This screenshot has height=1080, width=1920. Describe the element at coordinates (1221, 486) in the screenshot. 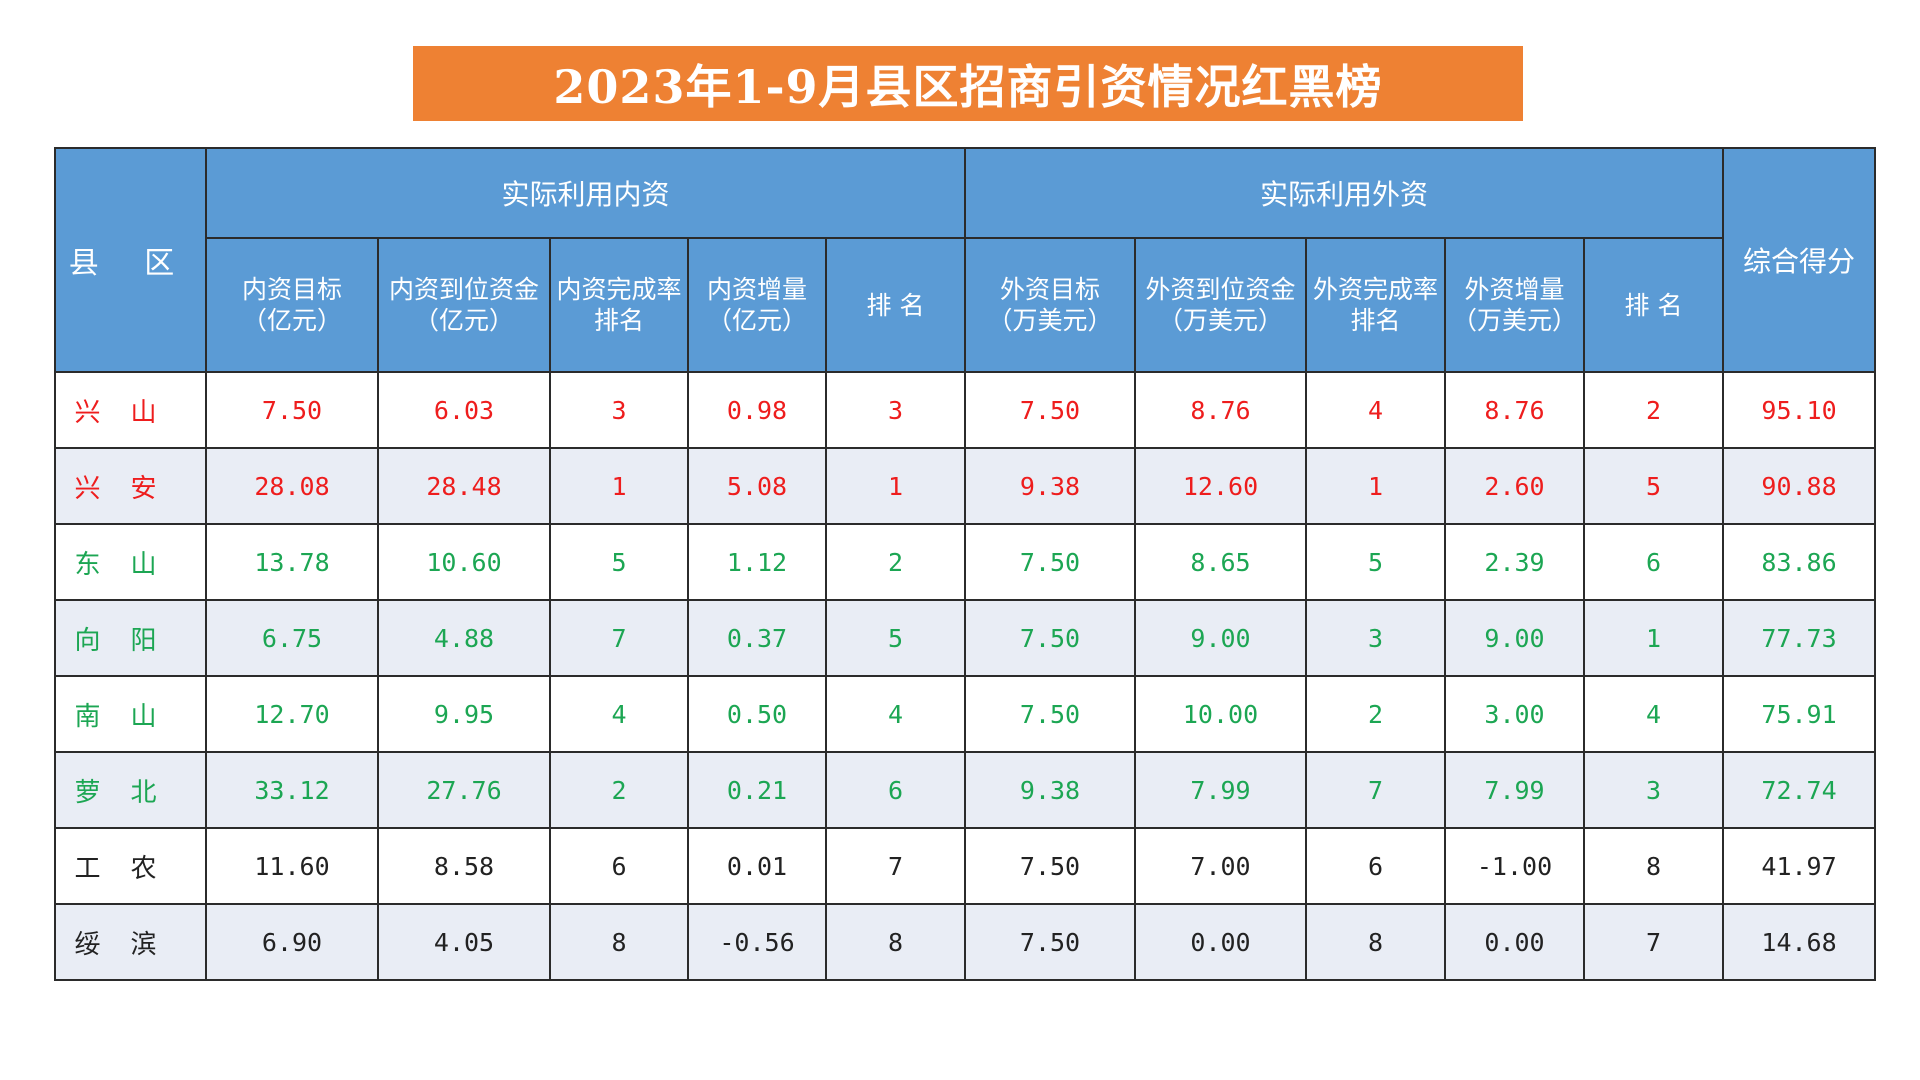

I see `data-cell: 12.60` at that location.